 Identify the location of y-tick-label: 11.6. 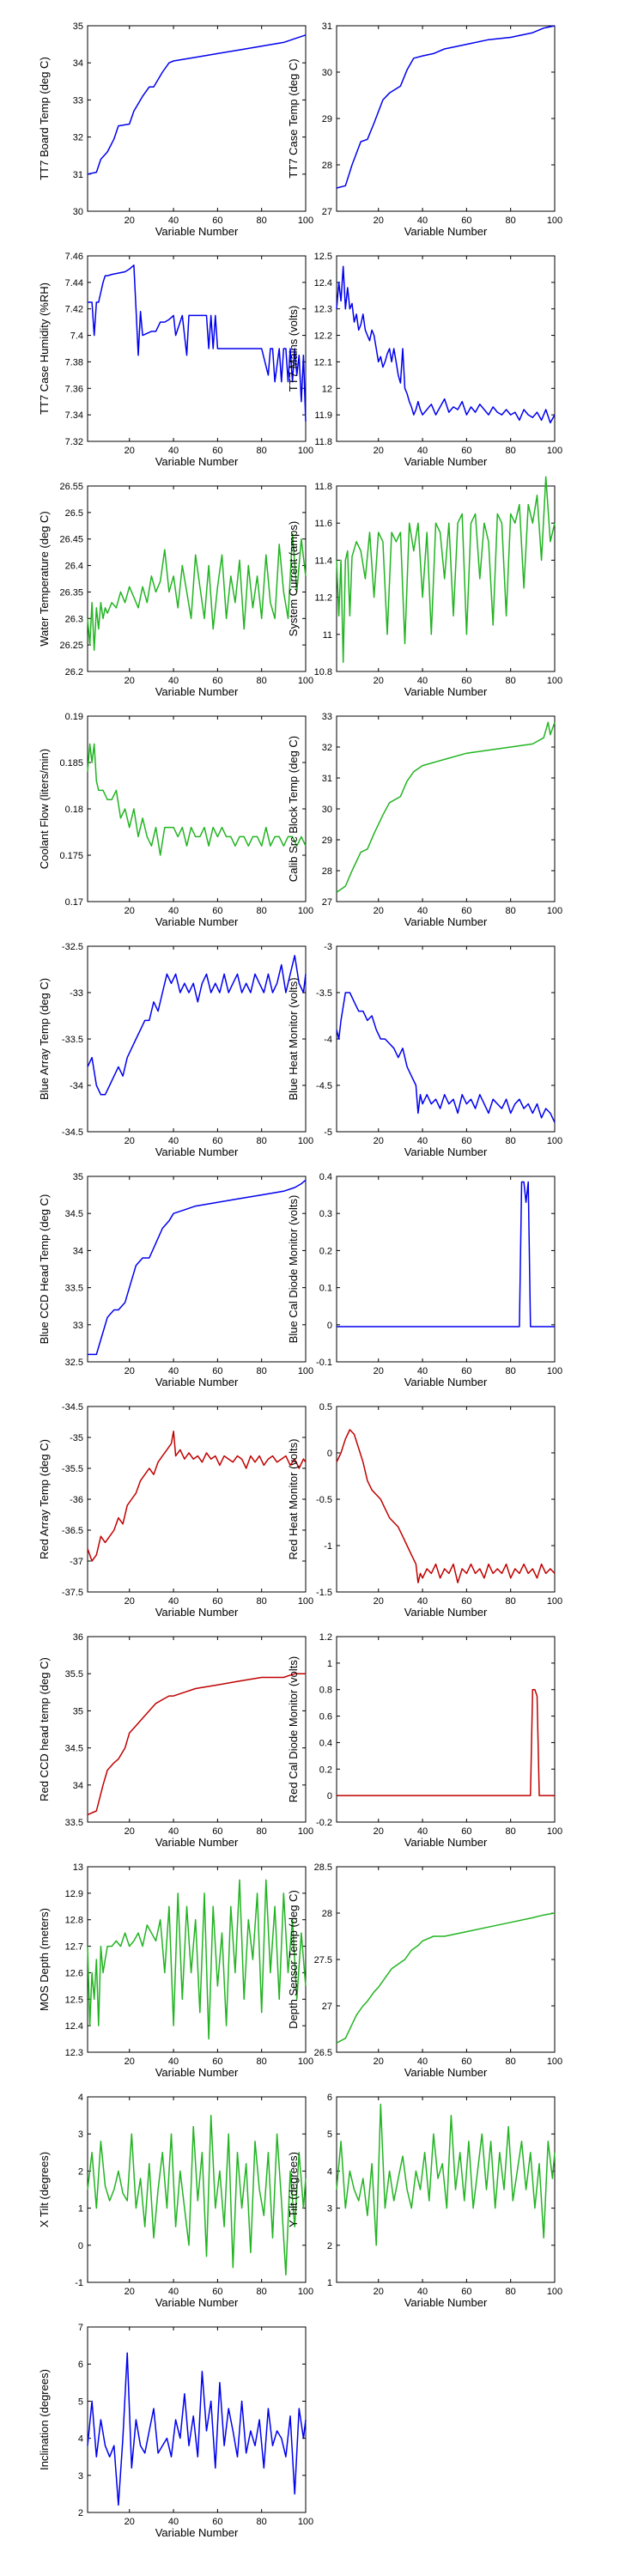
(323, 524).